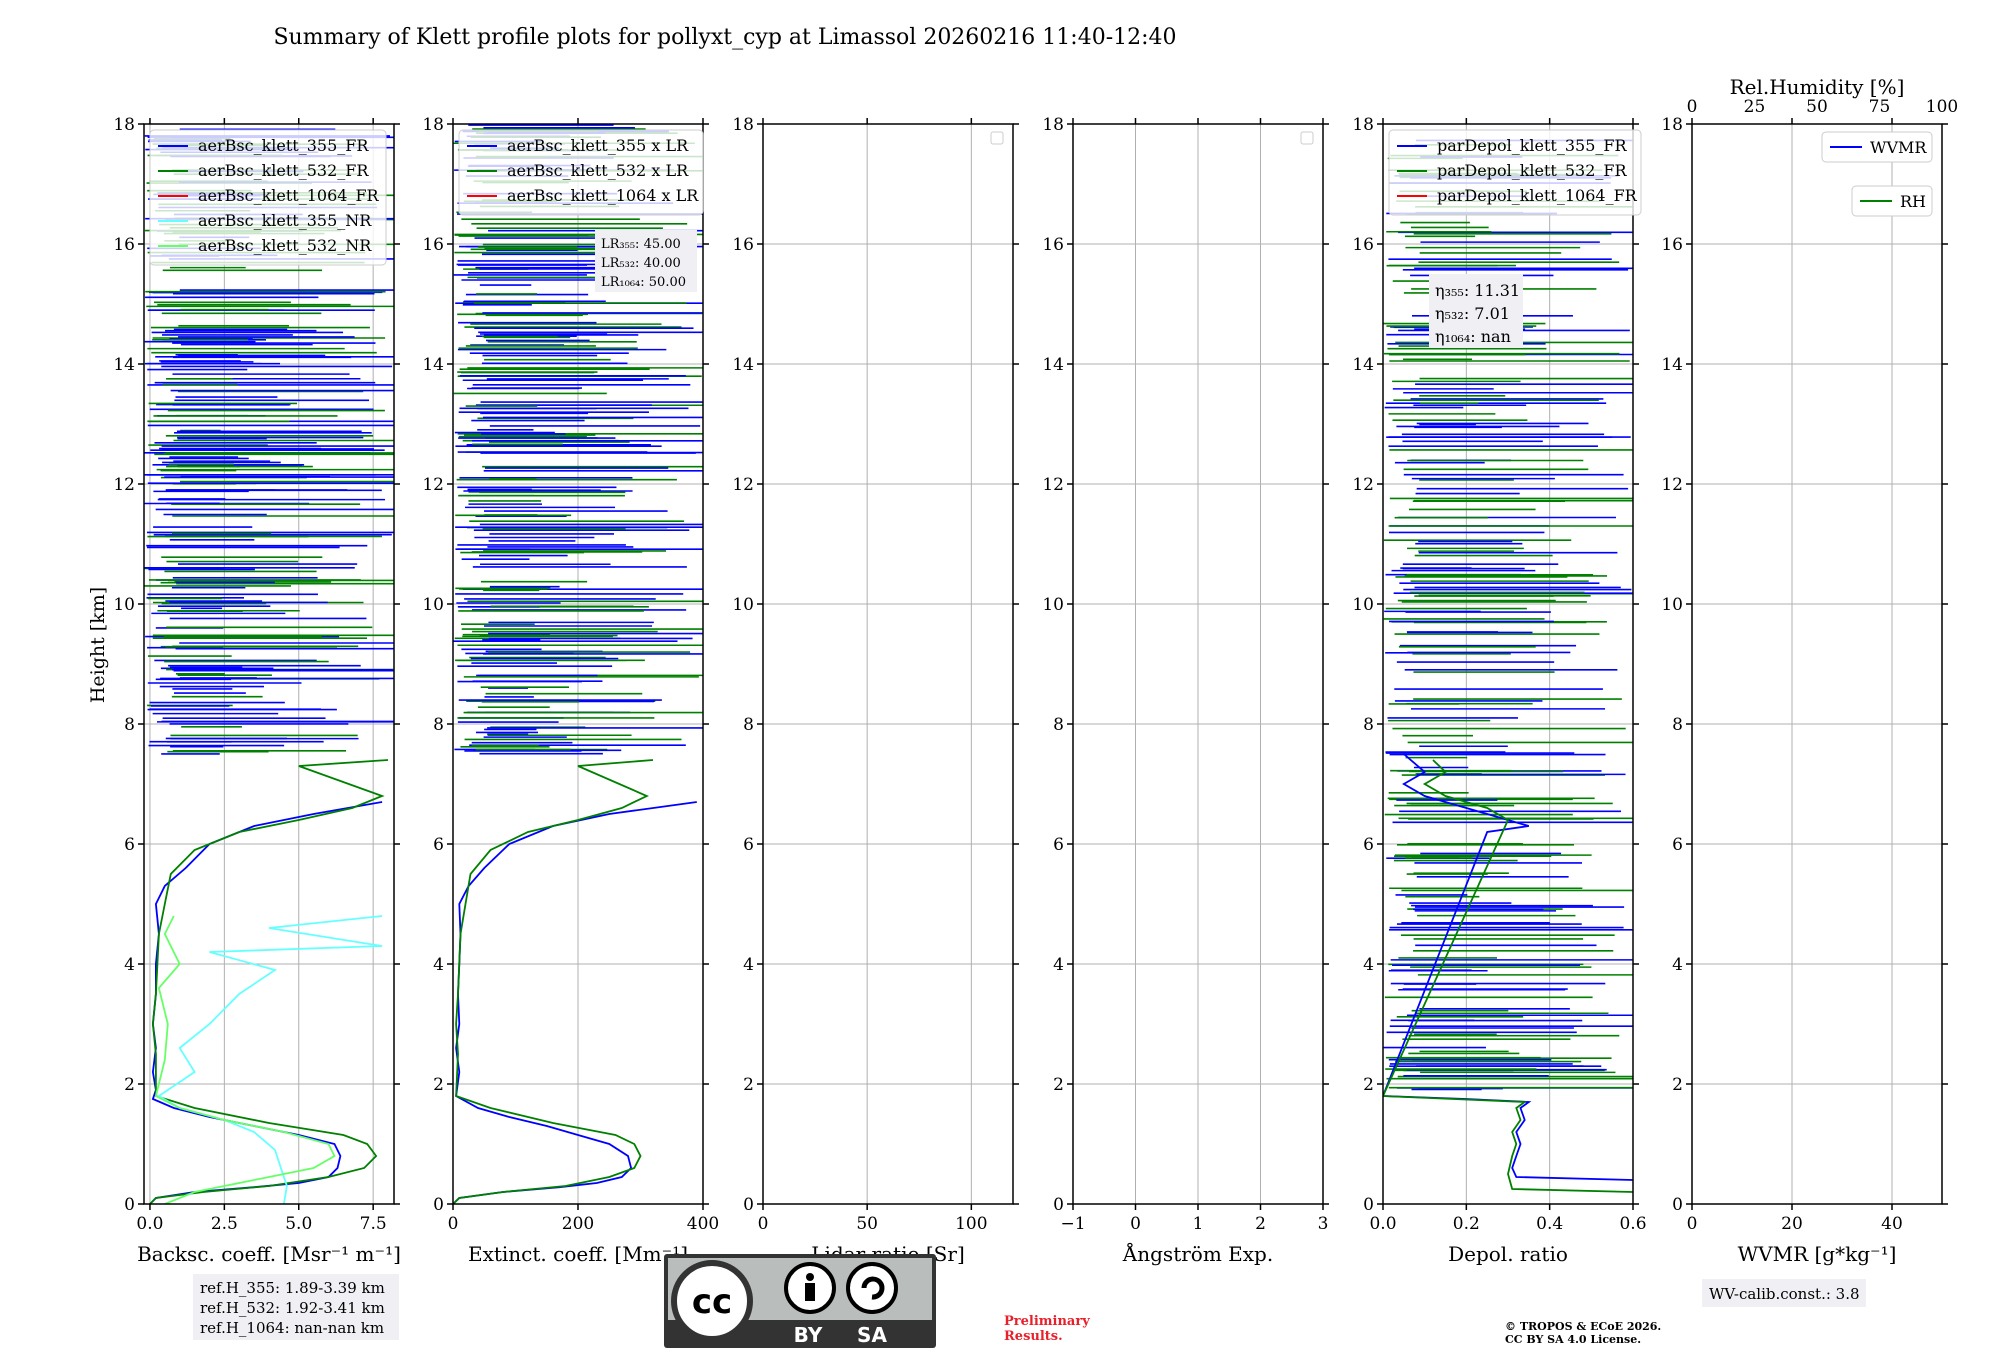  Describe the element at coordinates (1072, 1224) in the screenshot. I see `x-tick-label: −1` at that location.